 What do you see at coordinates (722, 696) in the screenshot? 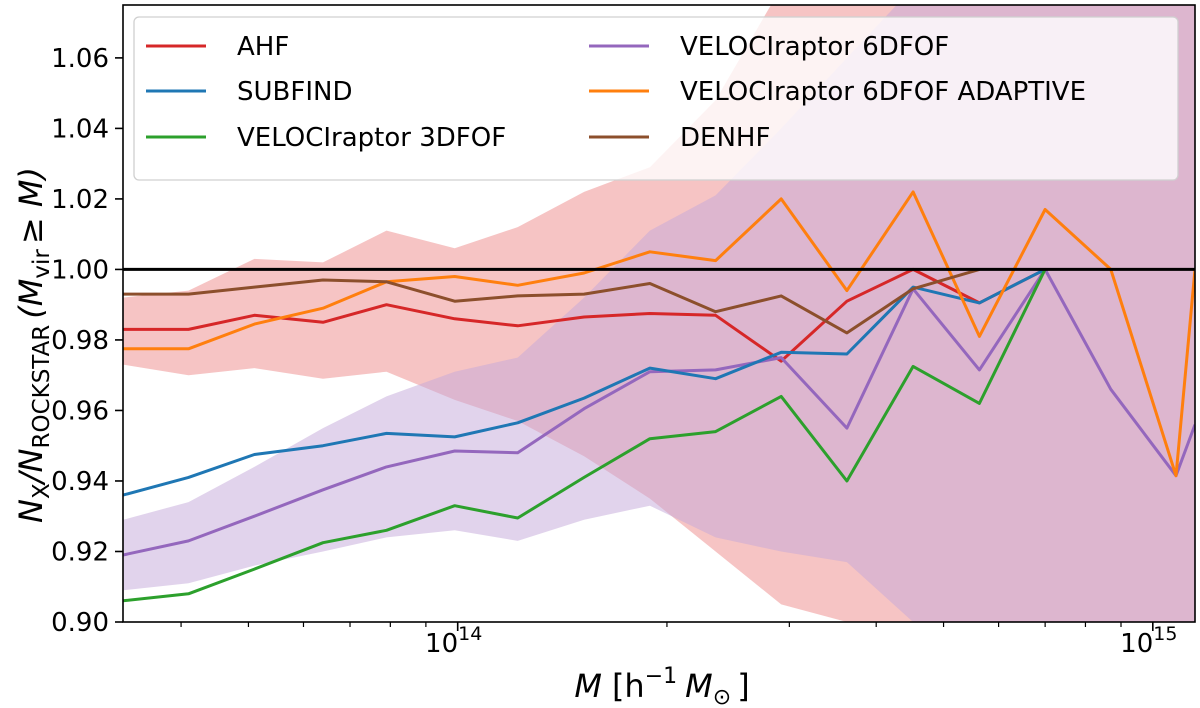
I see `x-label-sub: ⊙` at bounding box center [722, 696].